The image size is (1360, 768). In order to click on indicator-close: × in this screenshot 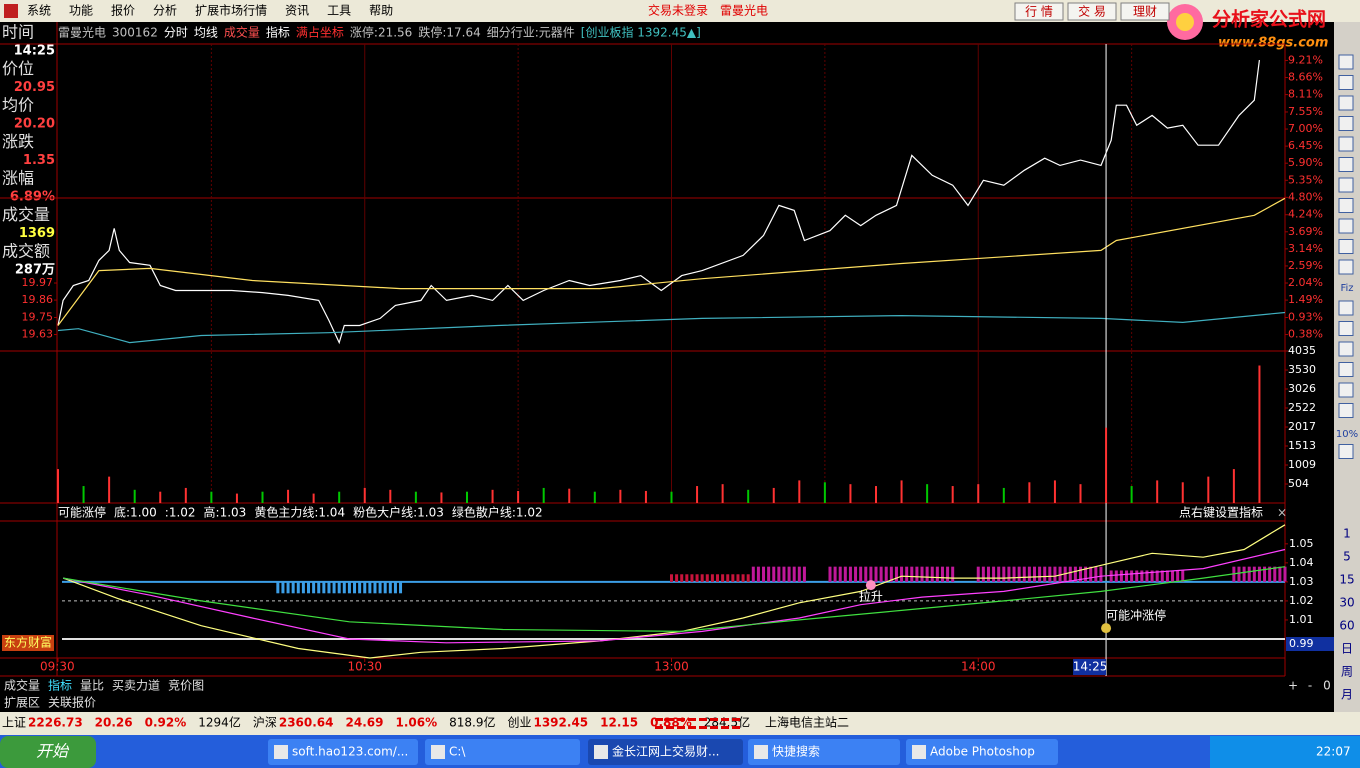, I will do `click(1282, 513)`.